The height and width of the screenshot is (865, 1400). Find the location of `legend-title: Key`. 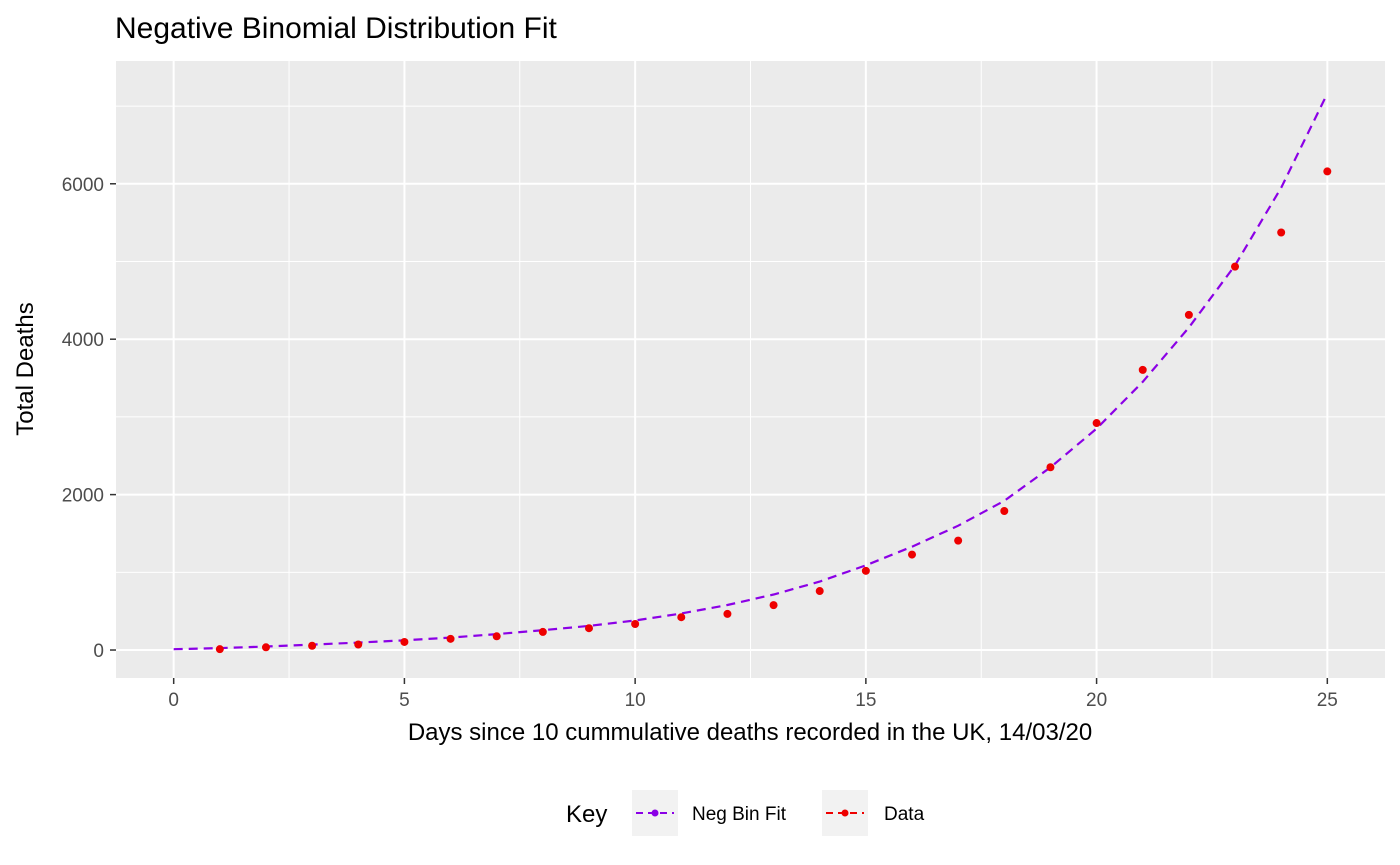

legend-title: Key is located at coordinates (586, 814).